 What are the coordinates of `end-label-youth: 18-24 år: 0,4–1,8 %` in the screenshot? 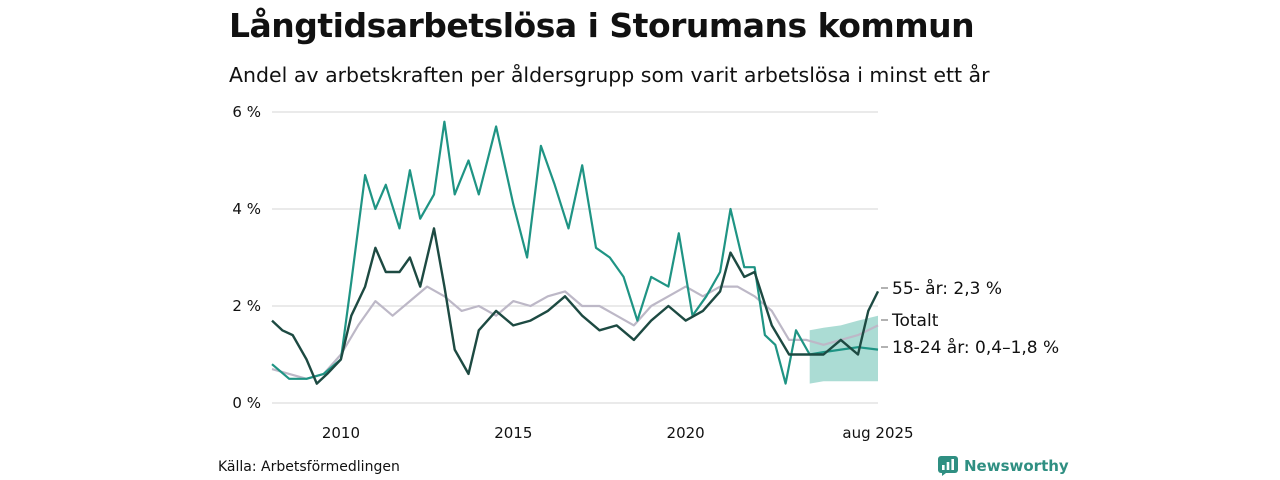 It's located at (975, 347).